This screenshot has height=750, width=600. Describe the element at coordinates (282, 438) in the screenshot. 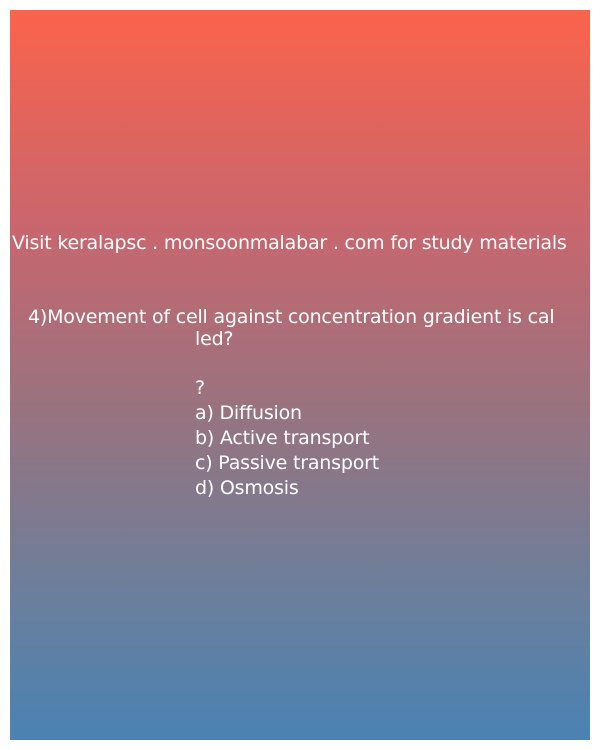

I see `option-b: b) Active transport` at that location.